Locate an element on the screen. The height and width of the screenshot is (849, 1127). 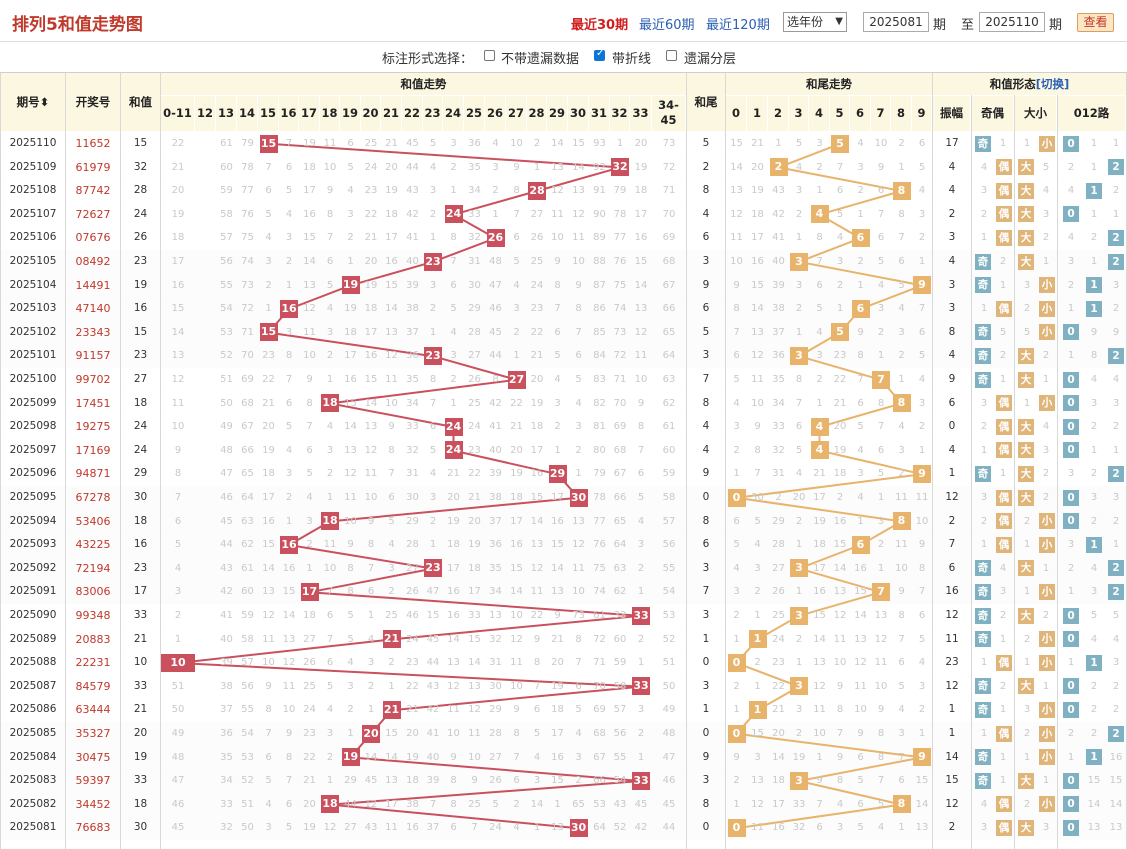
tab-recent-120: 最近120期 is located at coordinates (738, 25).